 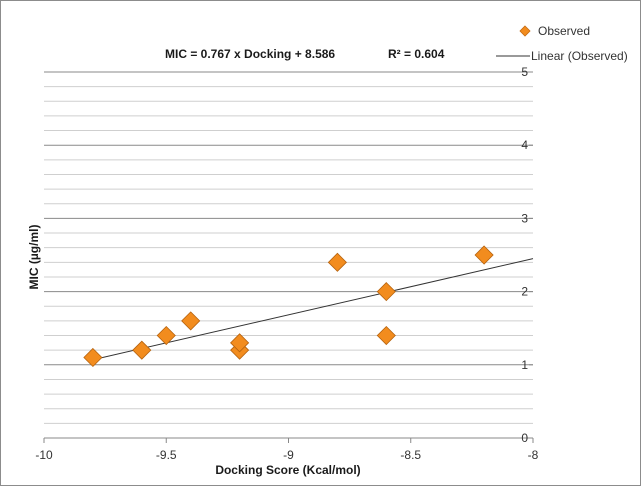 I want to click on x-axis-ticks: -10 -9.5 -9 -8.5 -8, so click(x=287, y=450).